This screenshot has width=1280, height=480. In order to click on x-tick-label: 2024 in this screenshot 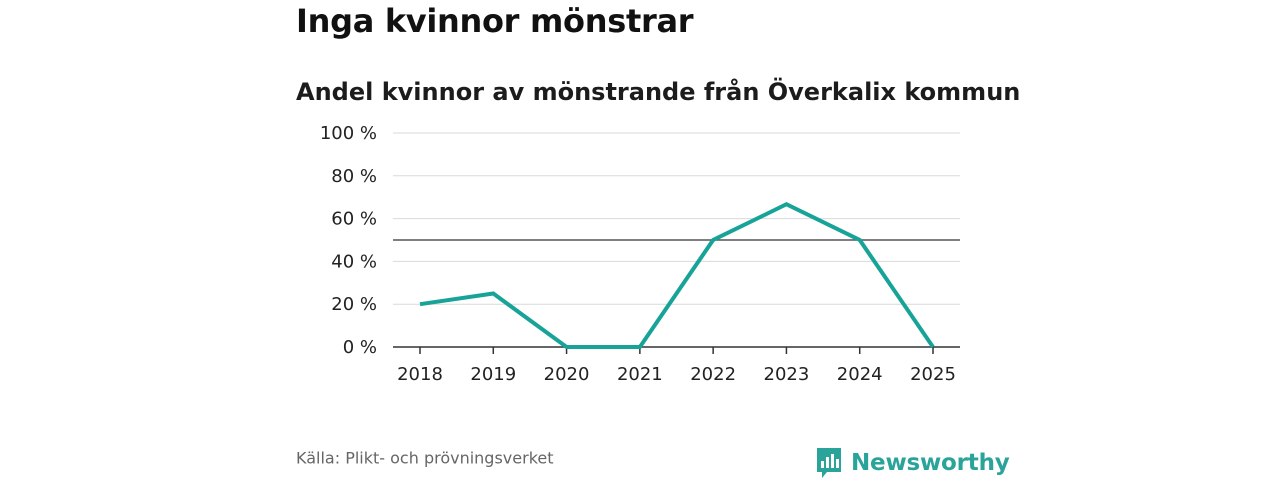, I will do `click(860, 374)`.